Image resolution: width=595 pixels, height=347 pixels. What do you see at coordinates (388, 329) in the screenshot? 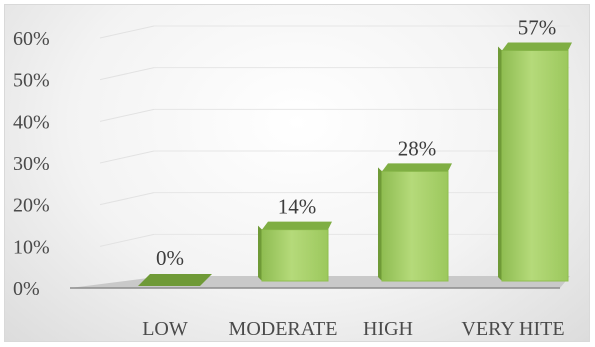
I see `x-category-label-2: HIGH` at bounding box center [388, 329].